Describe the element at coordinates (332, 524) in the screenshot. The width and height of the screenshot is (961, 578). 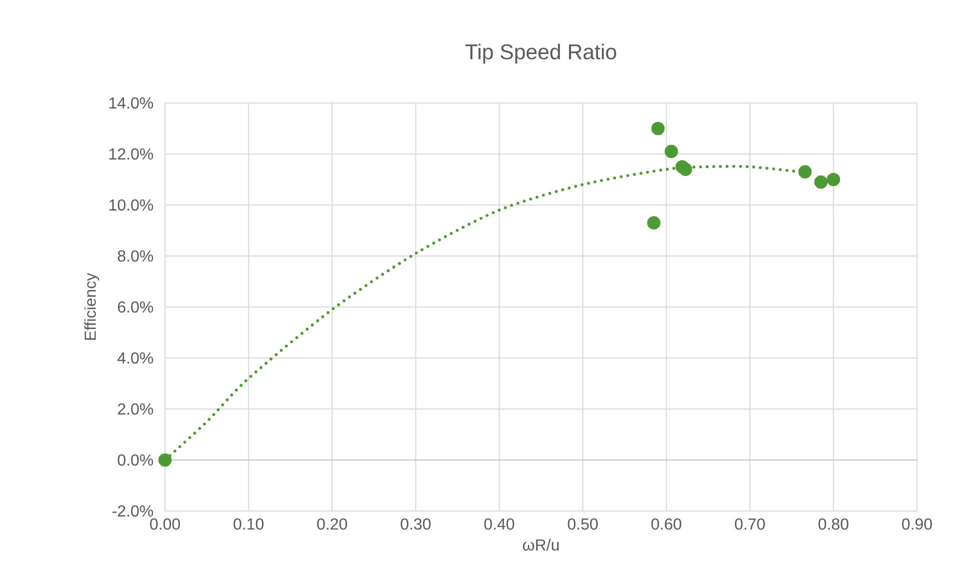
I see `x-tick-label: 0.20` at that location.